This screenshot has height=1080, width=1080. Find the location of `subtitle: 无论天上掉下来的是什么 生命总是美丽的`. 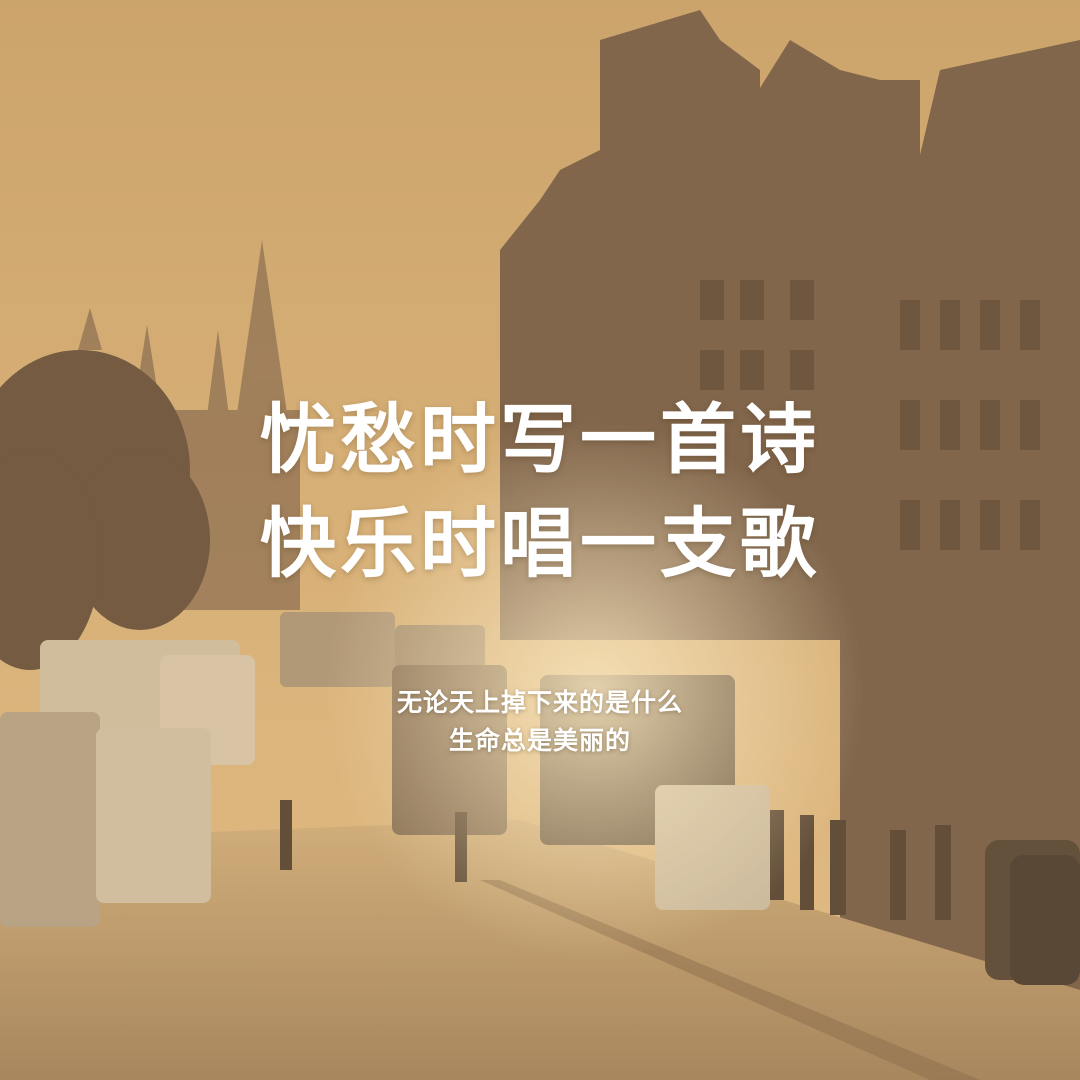

subtitle: 无论天上掉下来的是什么 生命总是美丽的 is located at coordinates (540, 722).